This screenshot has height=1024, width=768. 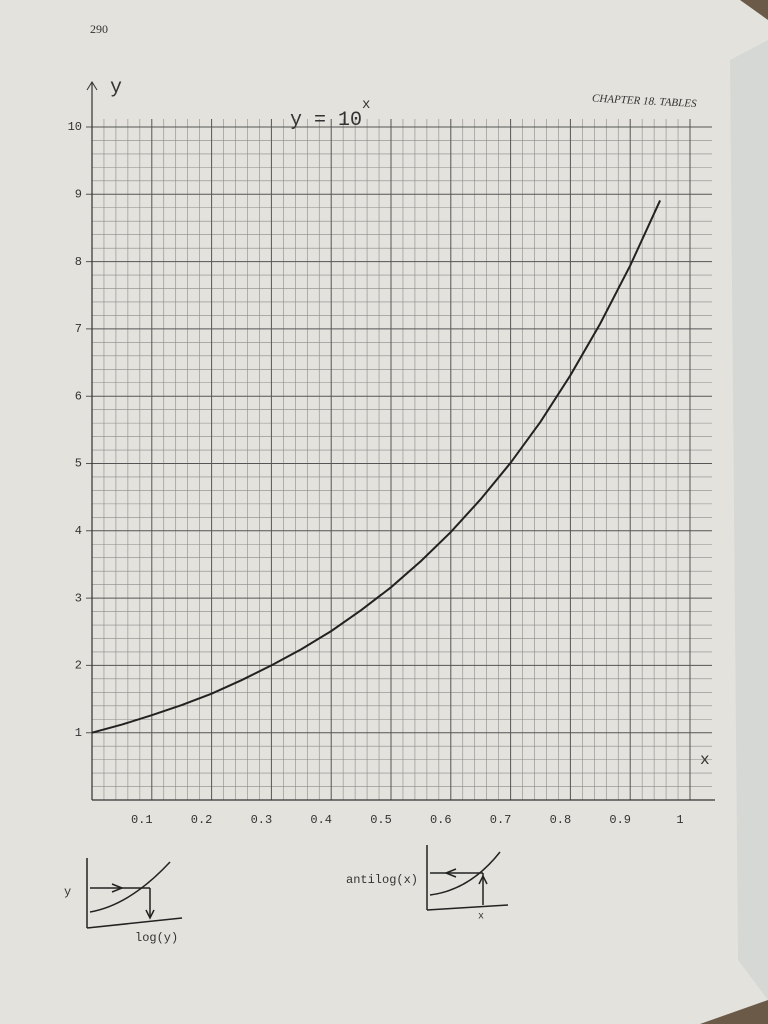 I want to click on chart-title: y = 10x, so click(x=330, y=115).